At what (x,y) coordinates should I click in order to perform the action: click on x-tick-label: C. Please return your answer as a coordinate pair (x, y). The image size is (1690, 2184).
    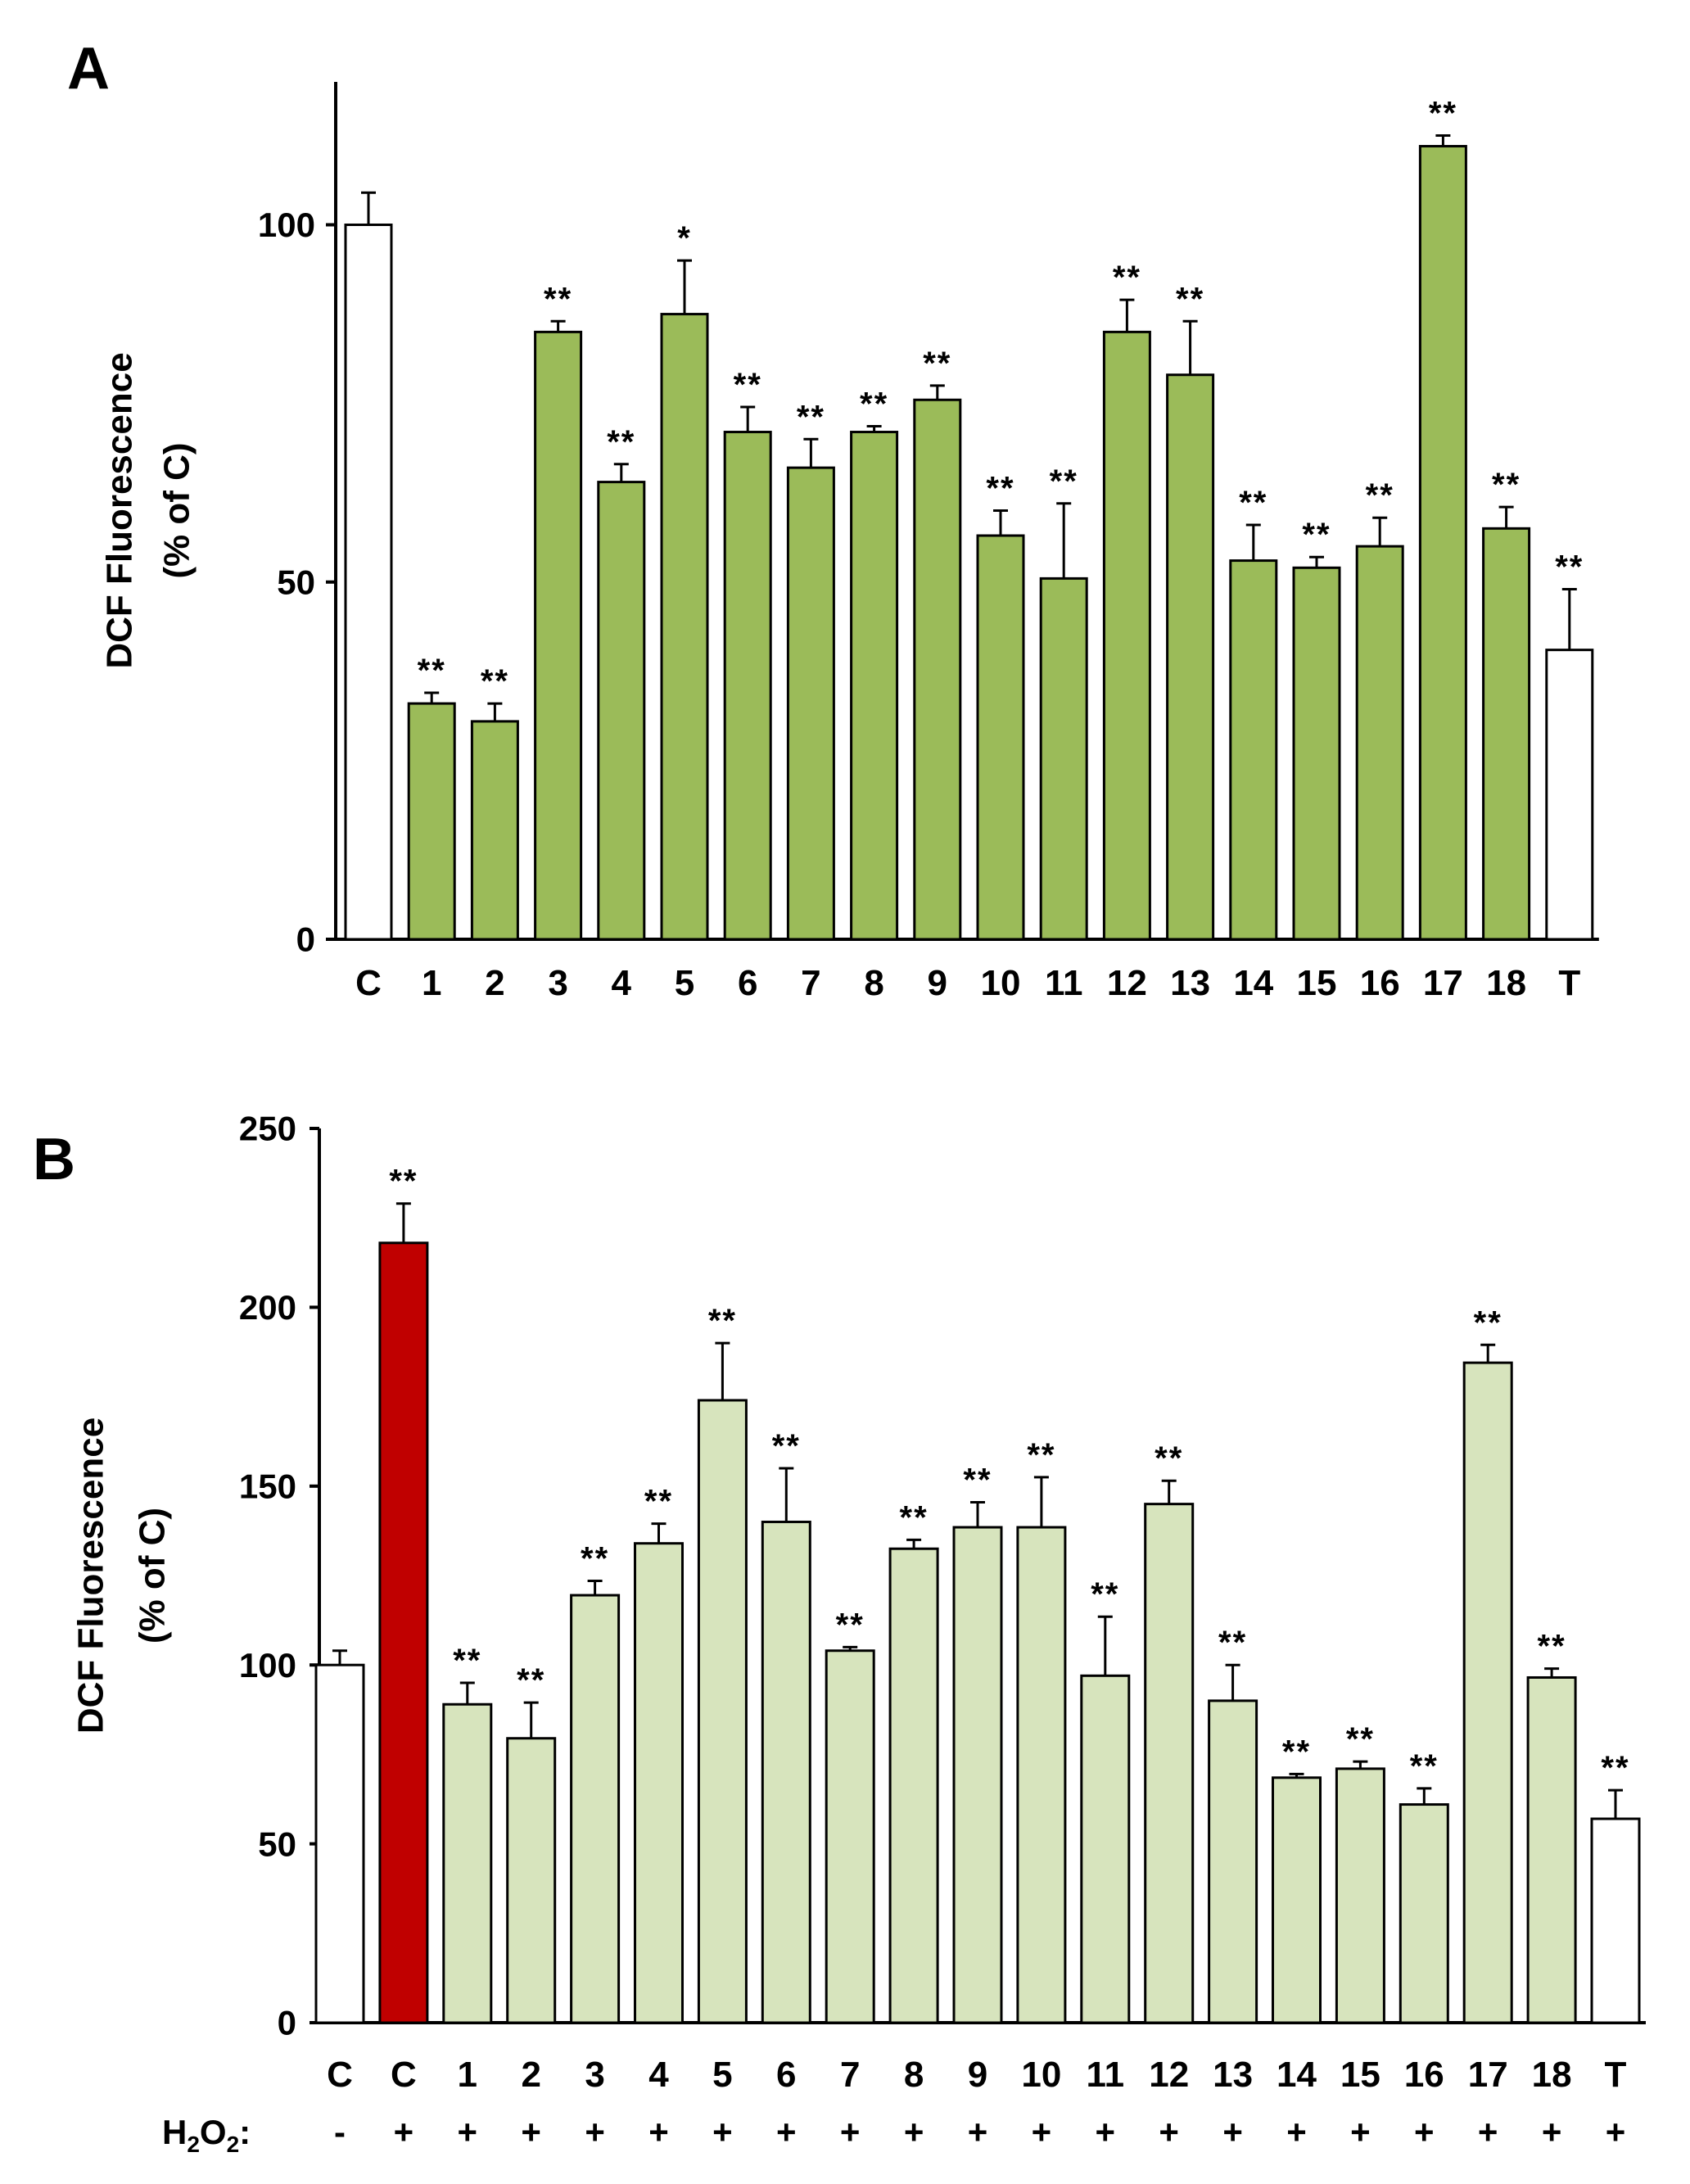
    Looking at the image, I should click on (404, 2075).